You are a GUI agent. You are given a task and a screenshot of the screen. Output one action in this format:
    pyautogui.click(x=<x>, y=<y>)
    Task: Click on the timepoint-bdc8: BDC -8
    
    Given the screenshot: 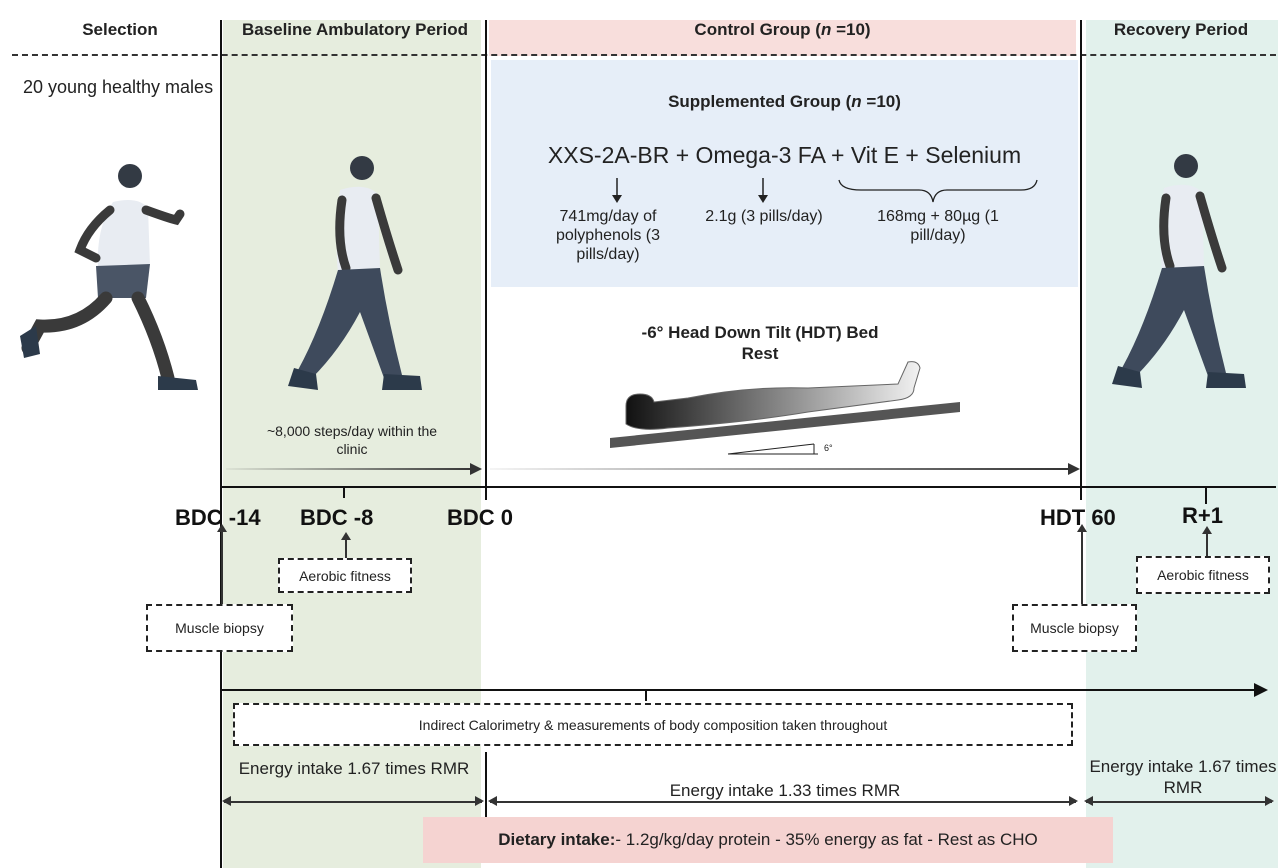 What is the action you would take?
    pyautogui.click(x=337, y=517)
    